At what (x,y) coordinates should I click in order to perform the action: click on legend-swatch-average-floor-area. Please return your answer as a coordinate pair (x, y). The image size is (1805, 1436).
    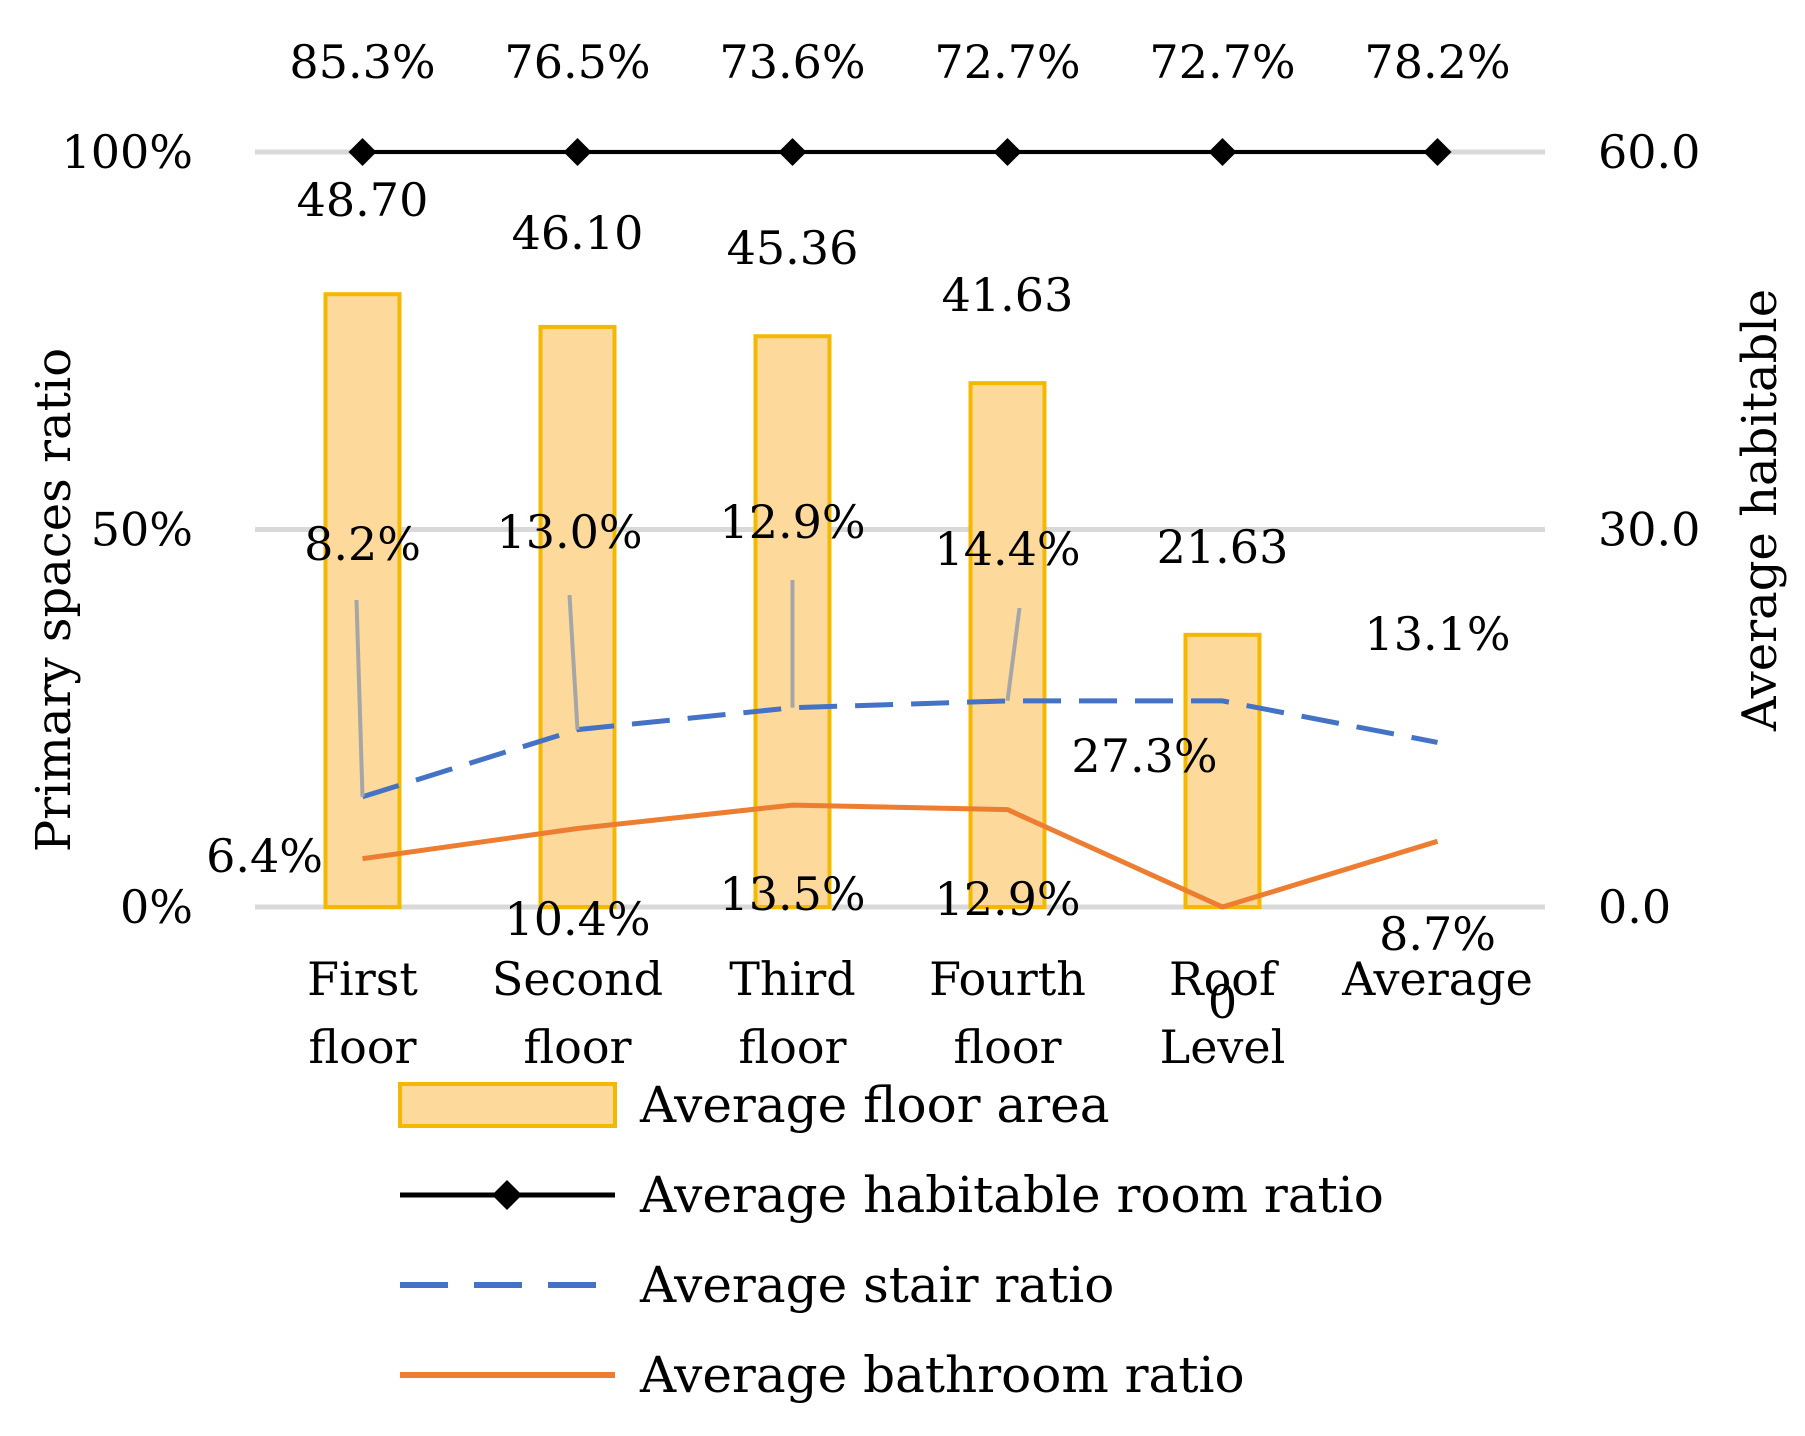
    Looking at the image, I should click on (507, 1105).